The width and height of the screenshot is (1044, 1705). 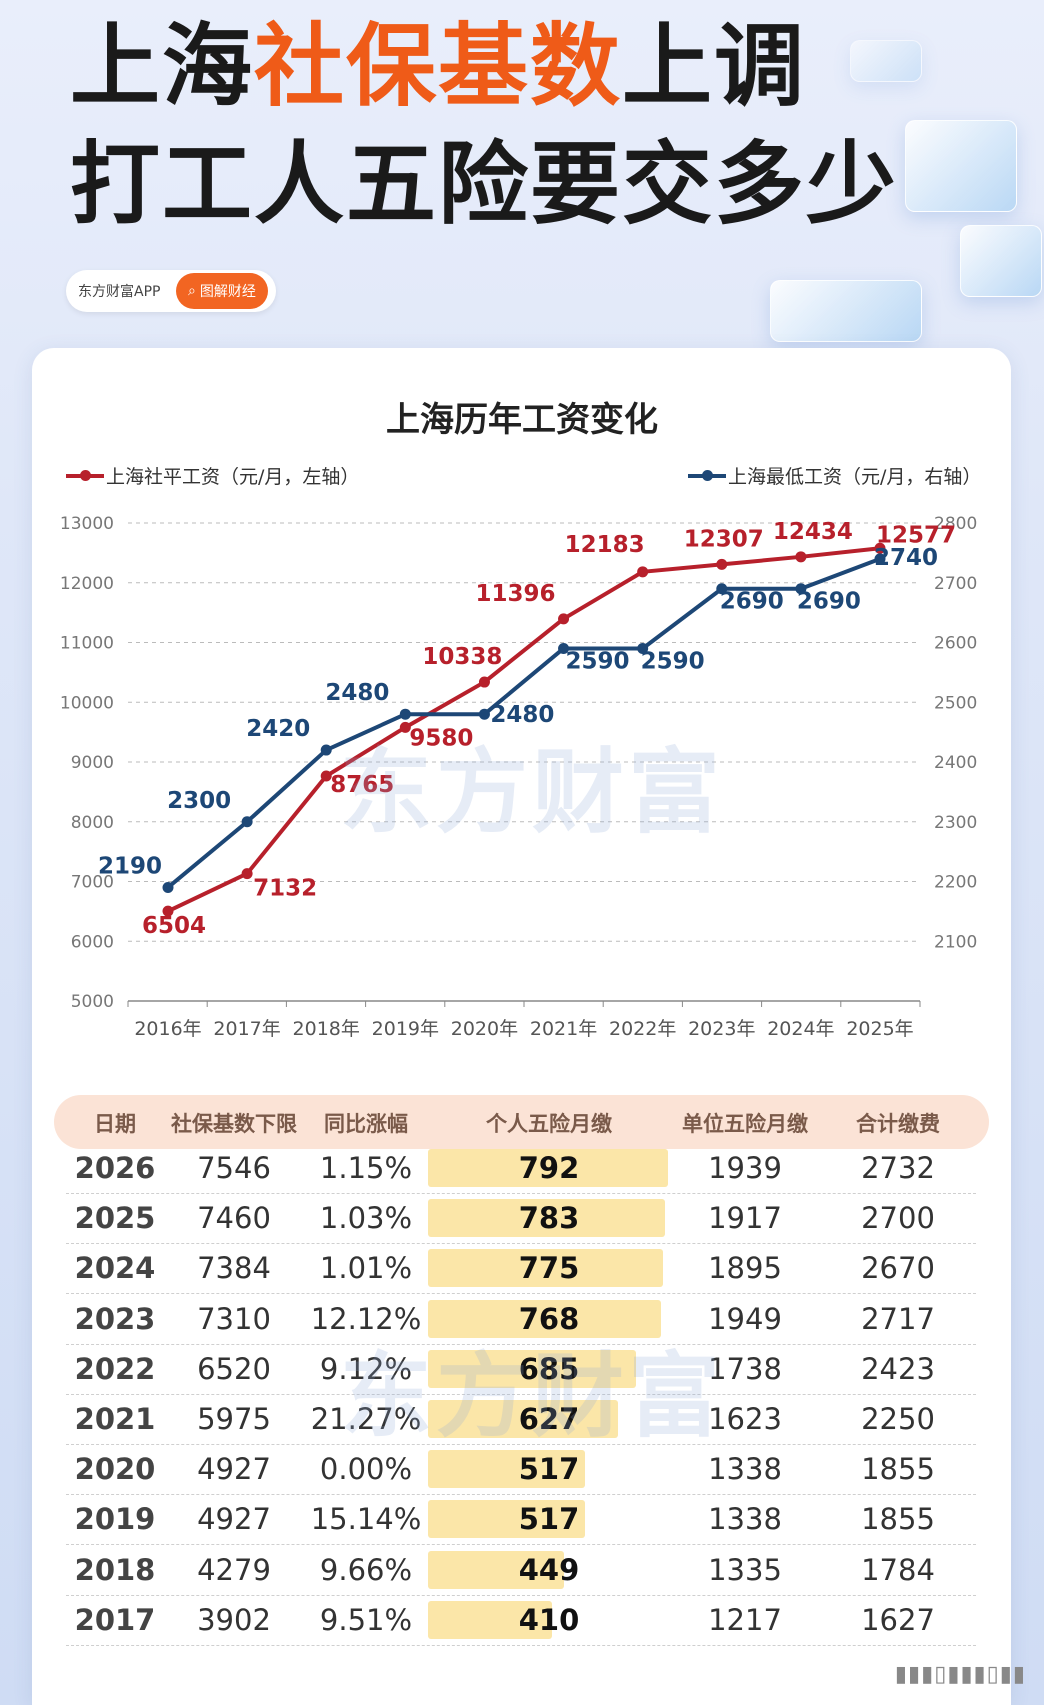 What do you see at coordinates (441, 738) in the screenshot?
I see `data-label-avg-wage: 9580` at bounding box center [441, 738].